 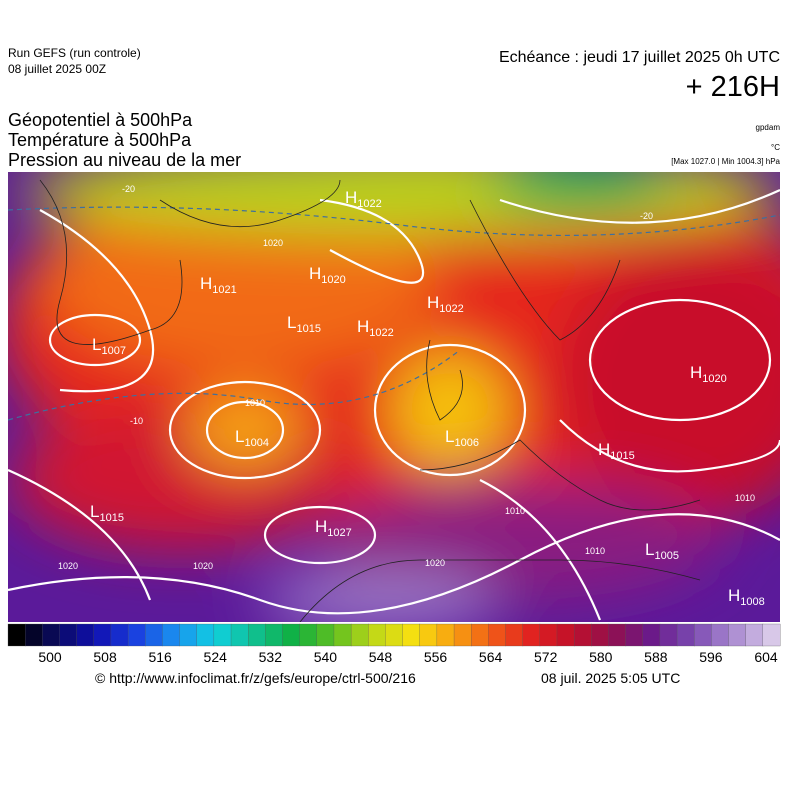 I want to click on unit: [Max 1027.0 | Min 1004.3] hPa, so click(x=725, y=161).